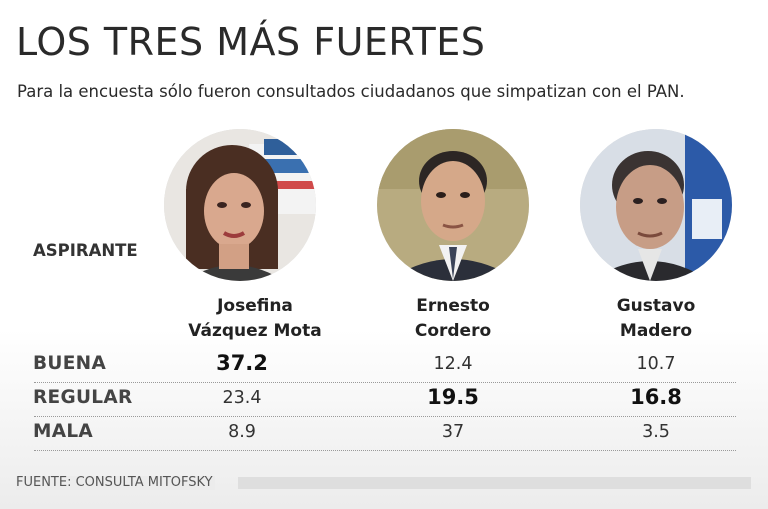  I want to click on source-bar, so click(494, 483).